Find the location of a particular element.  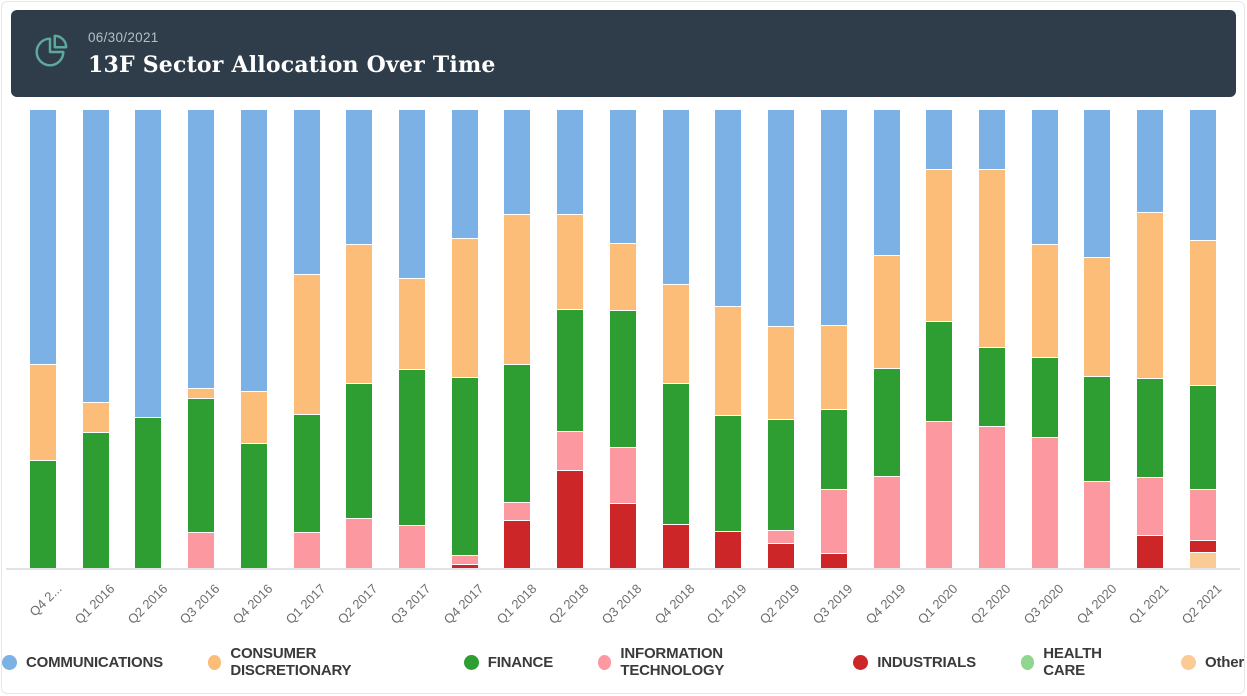

legend-item: INFORMATION TECHNOLOGY is located at coordinates (703, 662).